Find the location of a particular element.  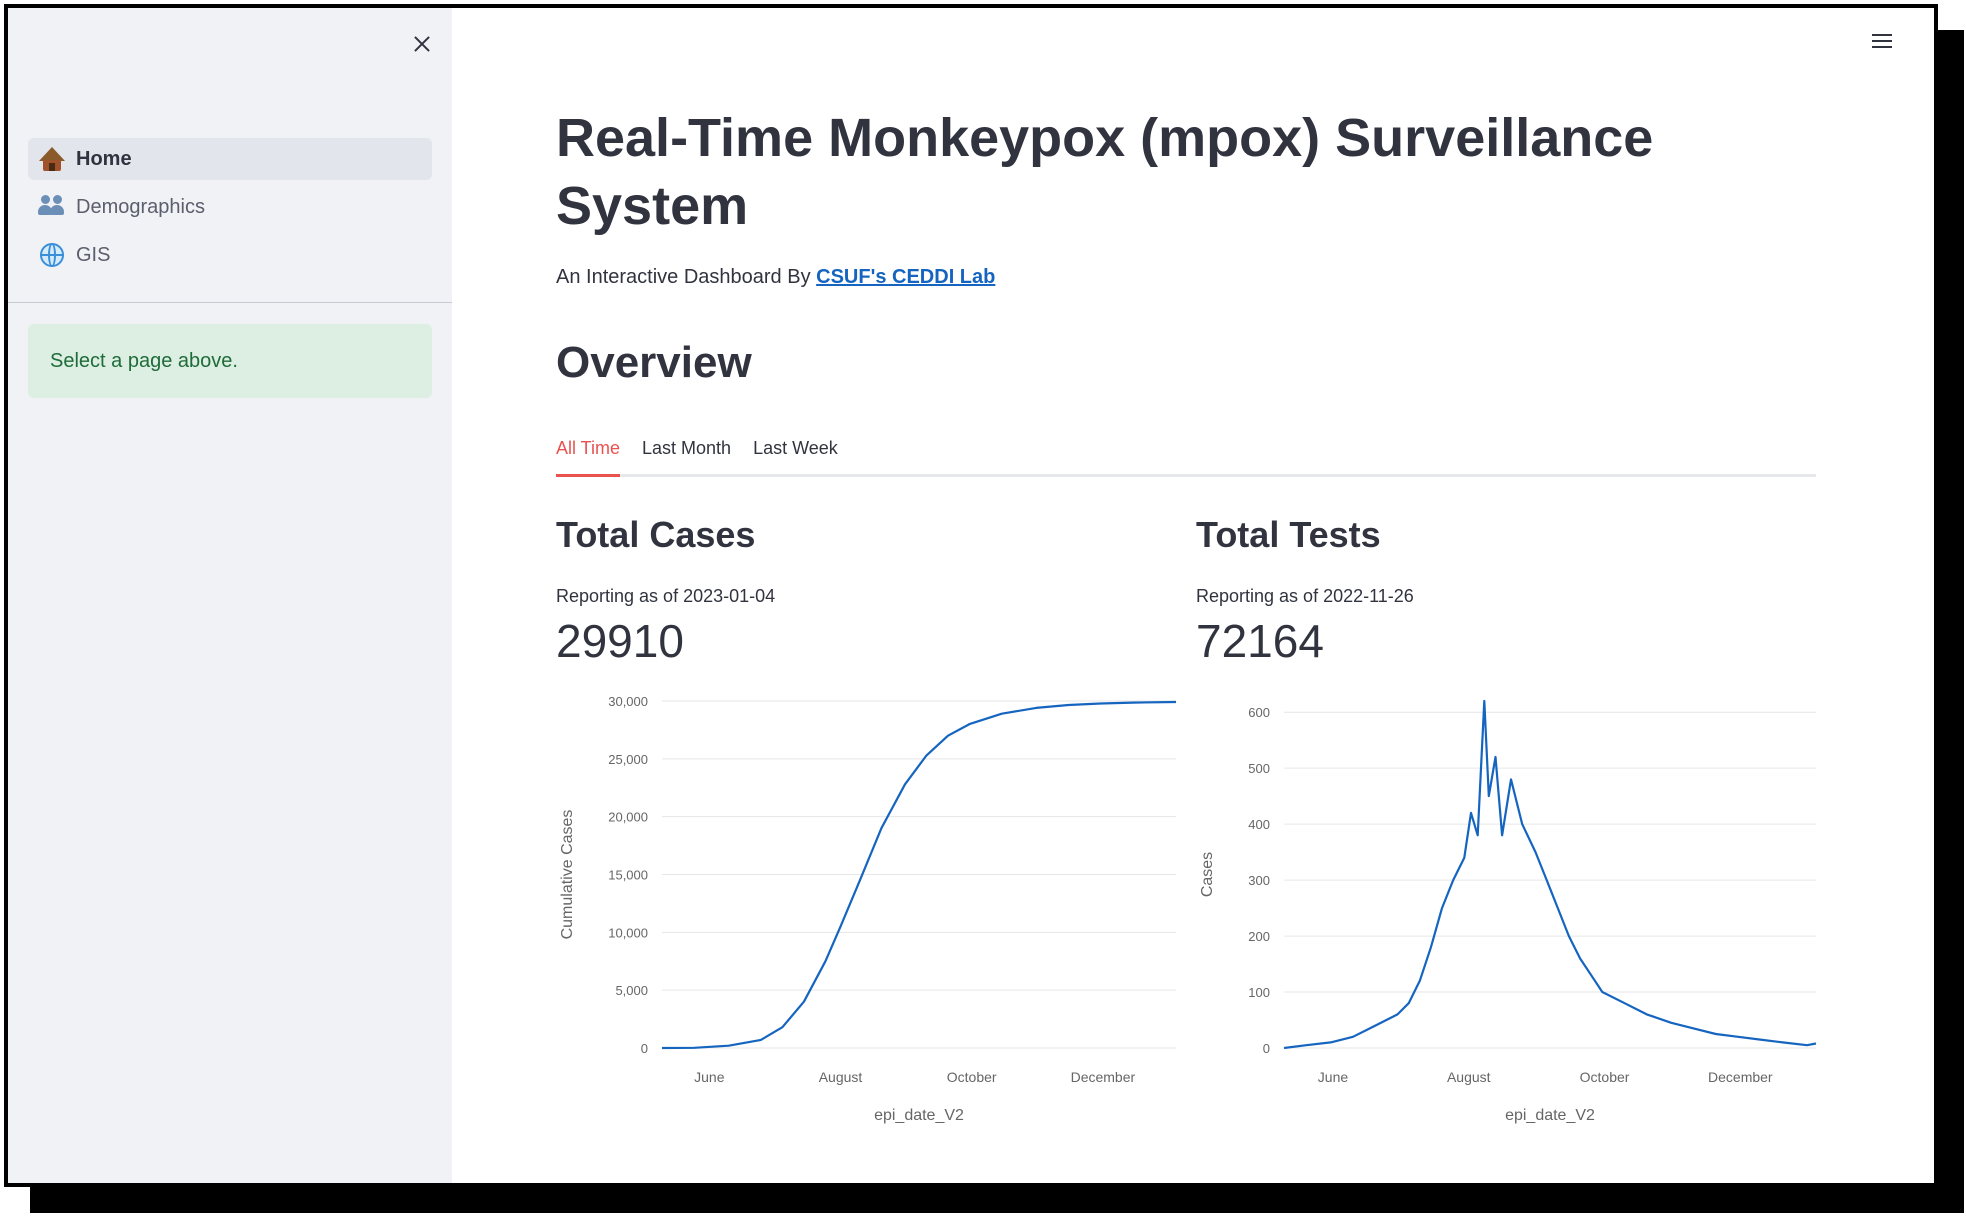

total-tests-value: 72164 is located at coordinates (1260, 641).